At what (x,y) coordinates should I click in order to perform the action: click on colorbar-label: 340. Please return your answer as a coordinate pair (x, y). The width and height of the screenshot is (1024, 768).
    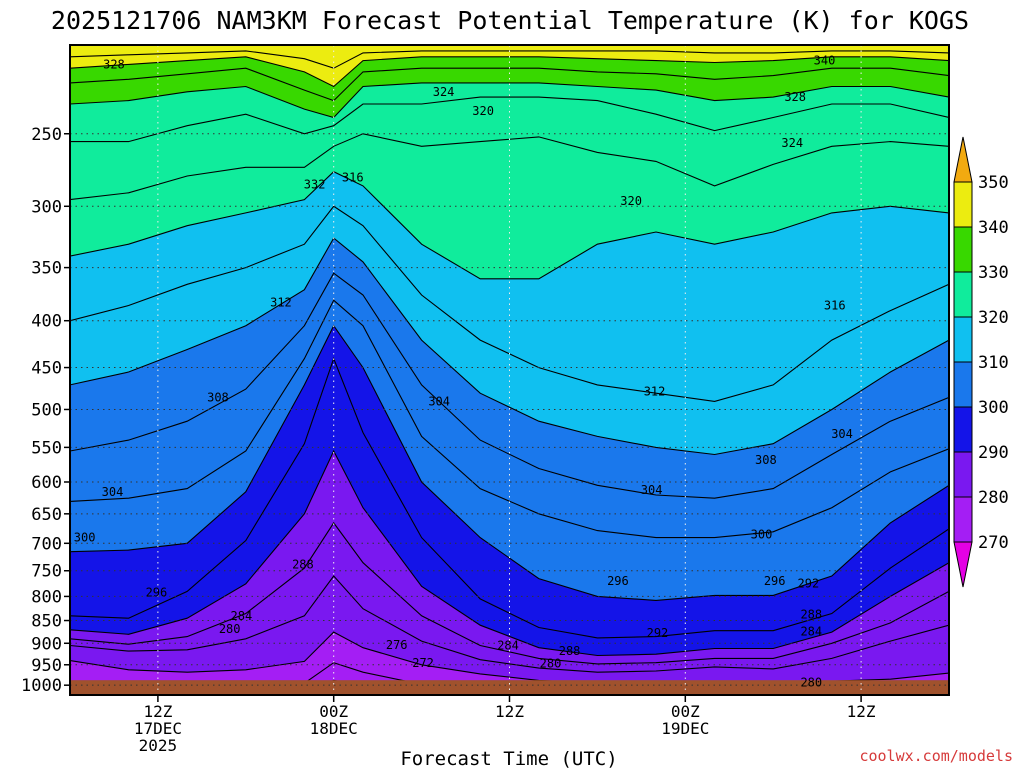
    Looking at the image, I should click on (993, 228).